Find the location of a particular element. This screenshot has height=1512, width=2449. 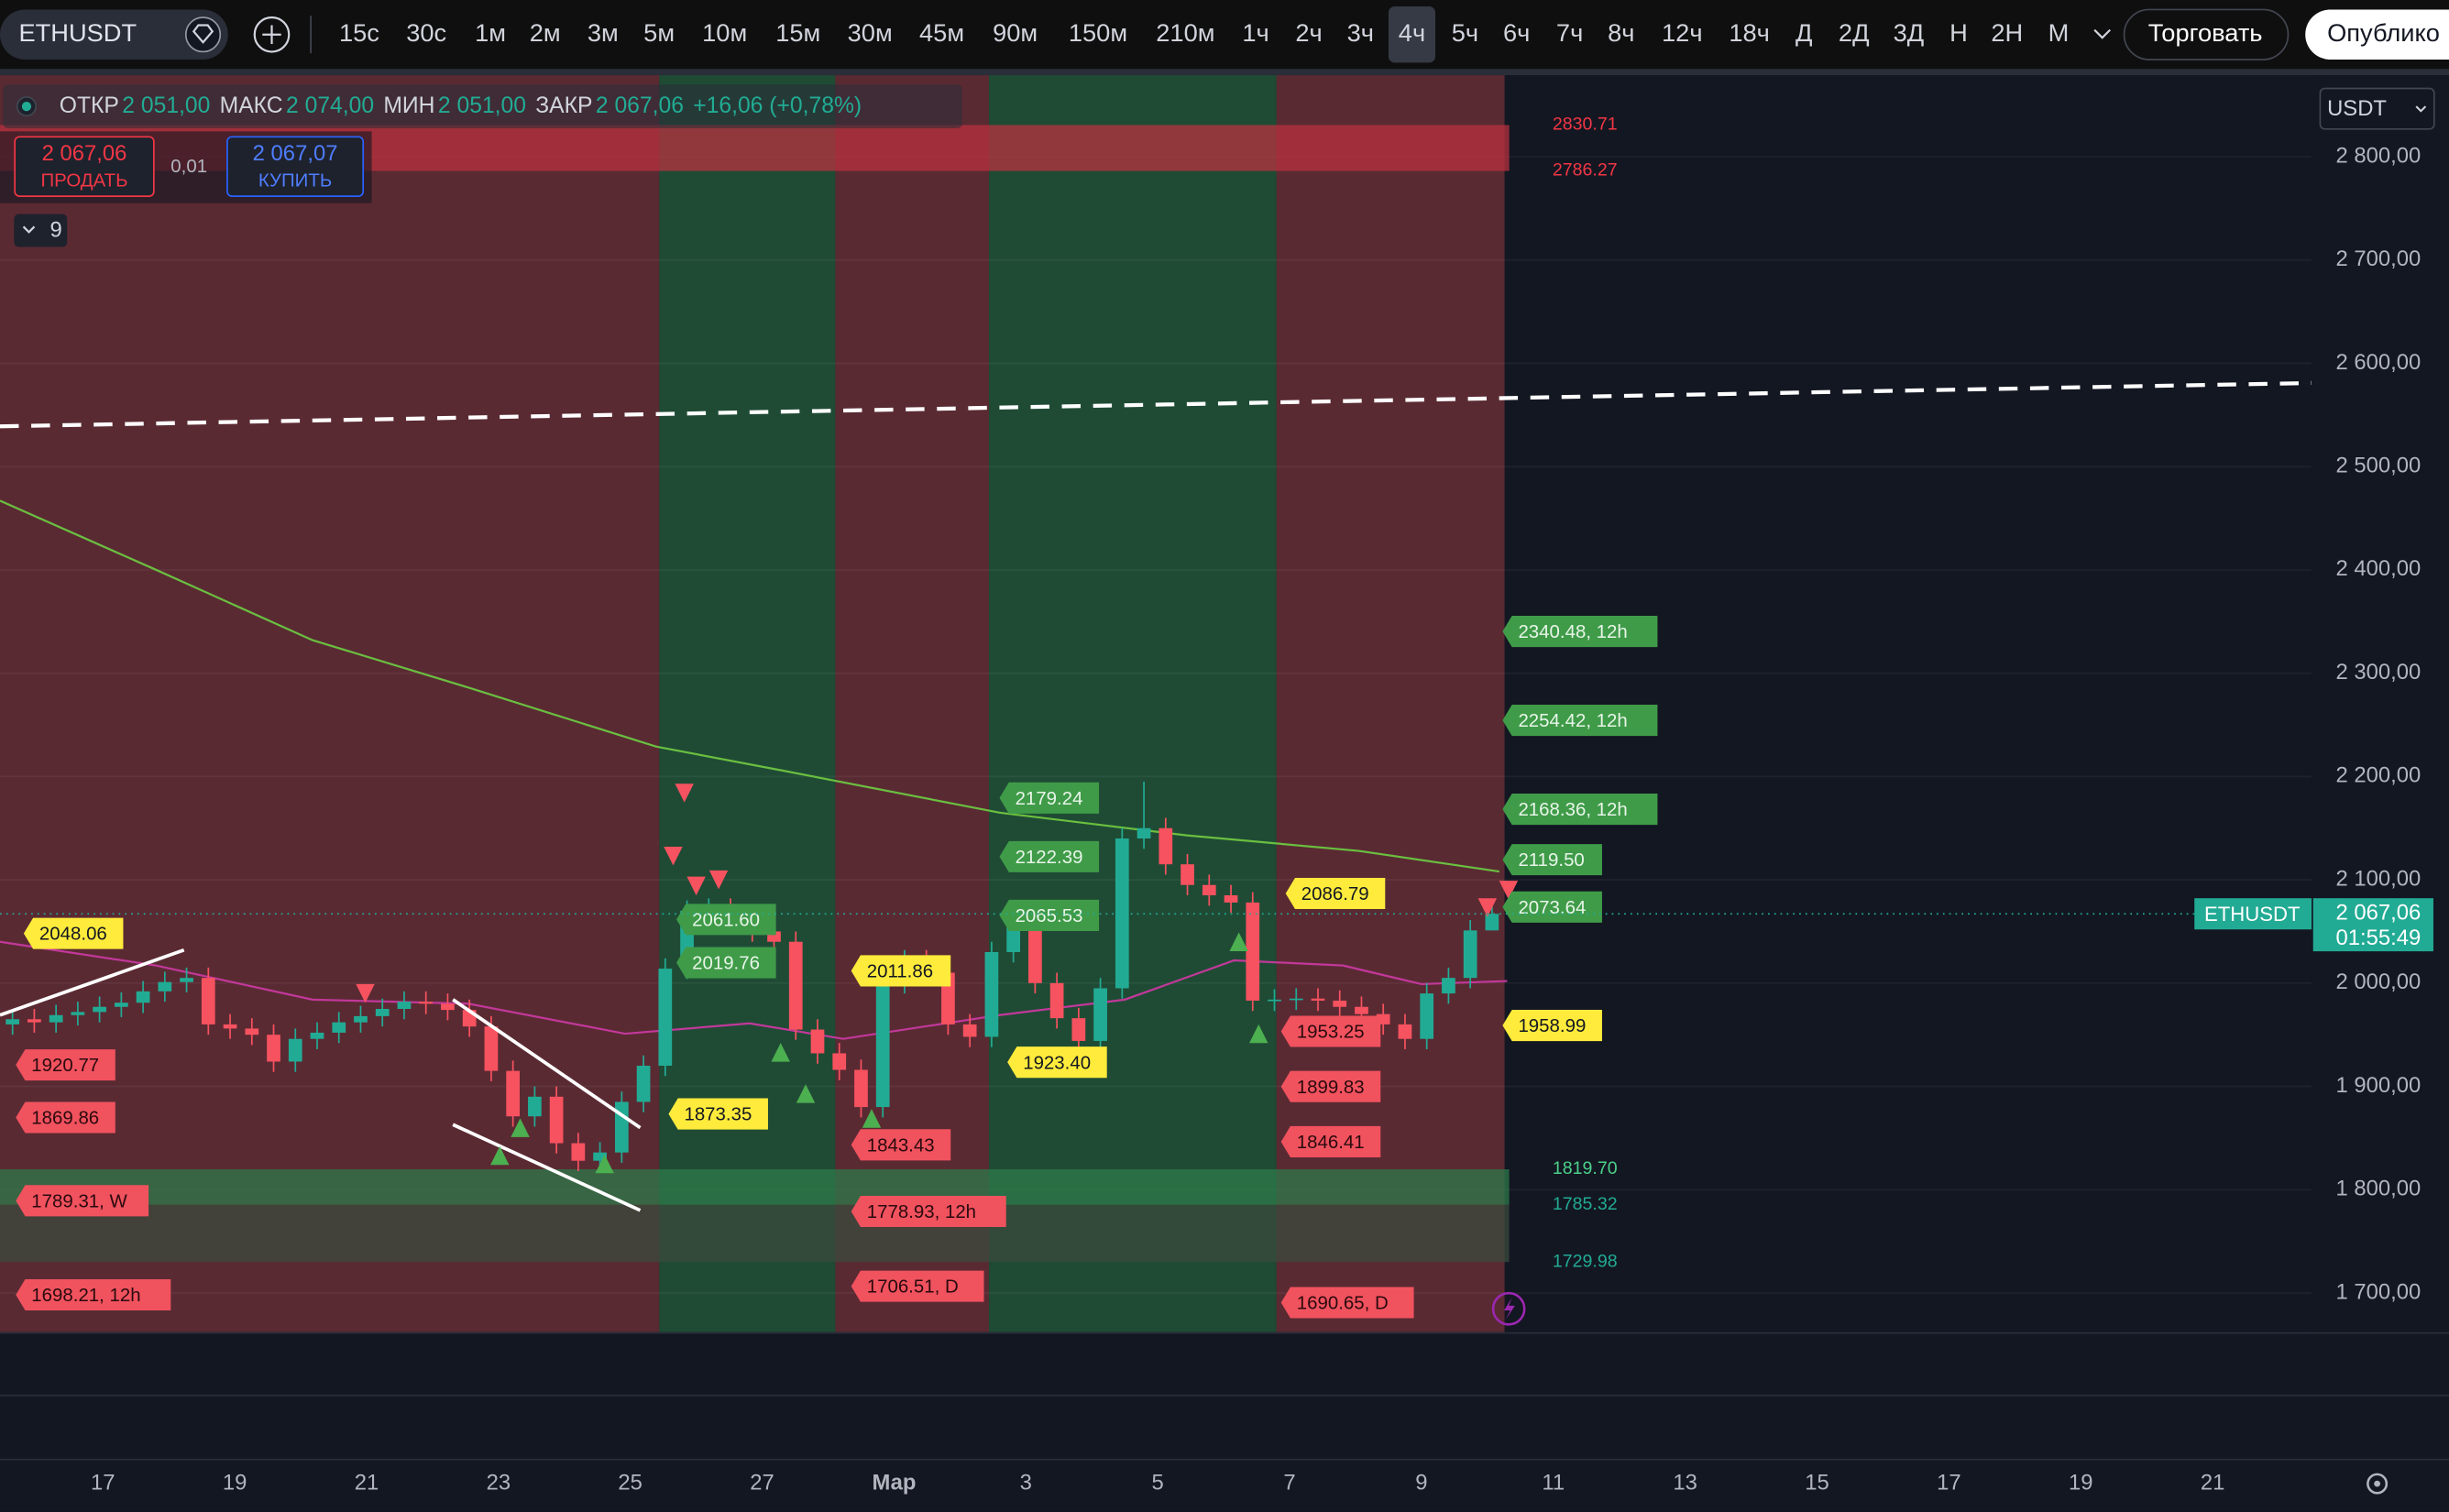

interval-button: 30м is located at coordinates (870, 32).